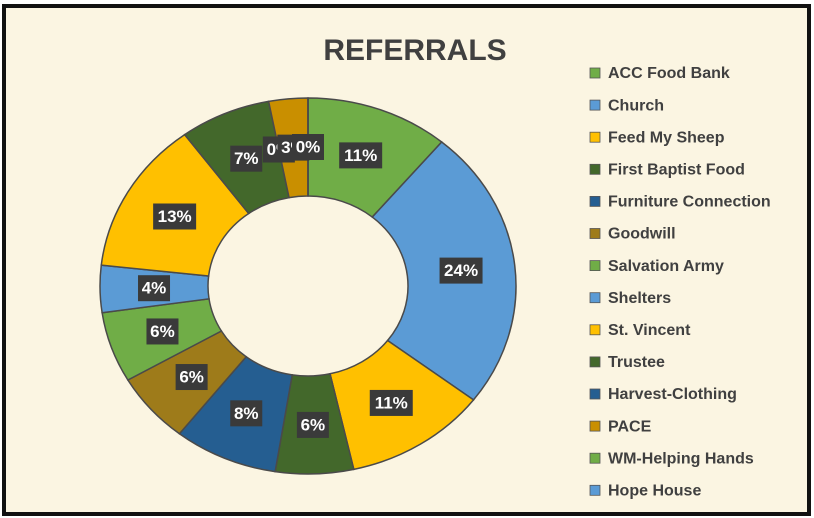  I want to click on legend-label: Furniture Connection, so click(689, 202).